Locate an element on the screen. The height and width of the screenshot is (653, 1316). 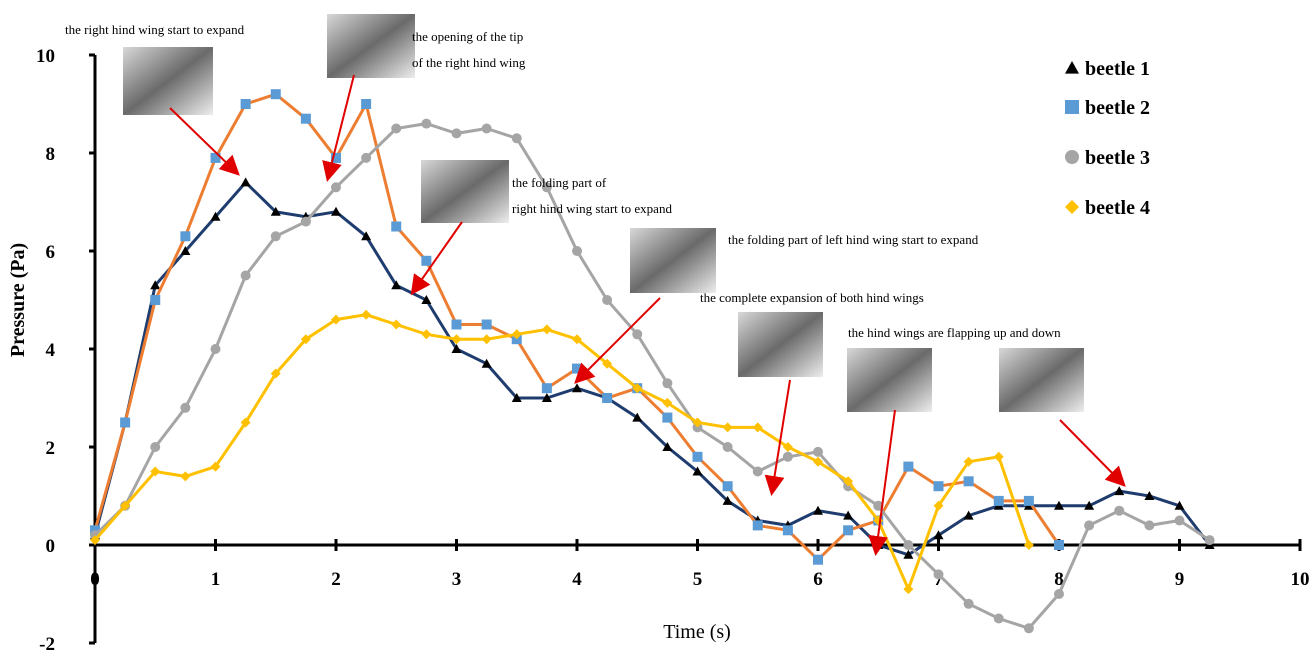
y-tick-label: 4 is located at coordinates (51, 350).